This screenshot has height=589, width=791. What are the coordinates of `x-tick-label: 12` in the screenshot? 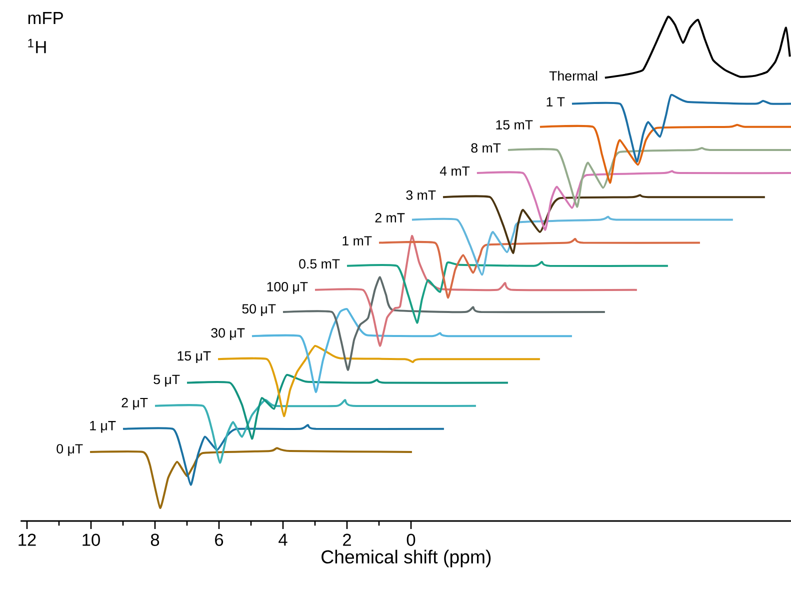 It's located at (27, 540).